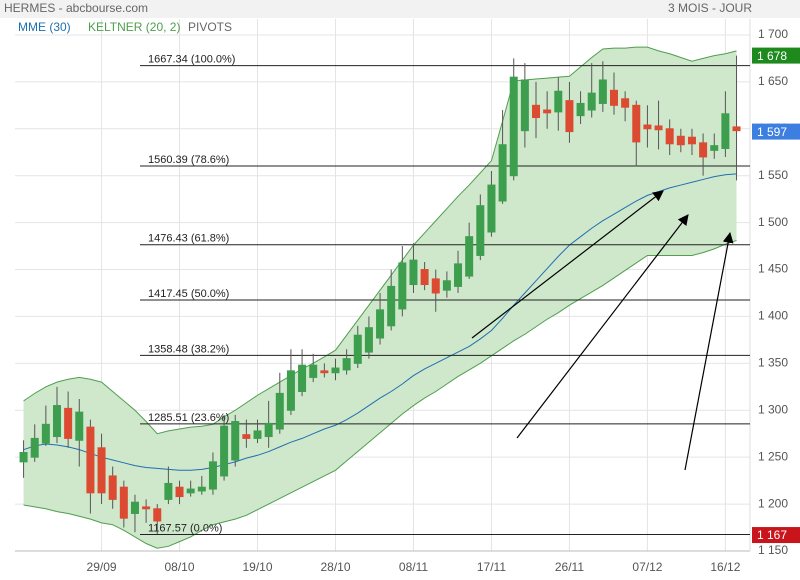  I want to click on y-tick-label: 1 550, so click(773, 175).